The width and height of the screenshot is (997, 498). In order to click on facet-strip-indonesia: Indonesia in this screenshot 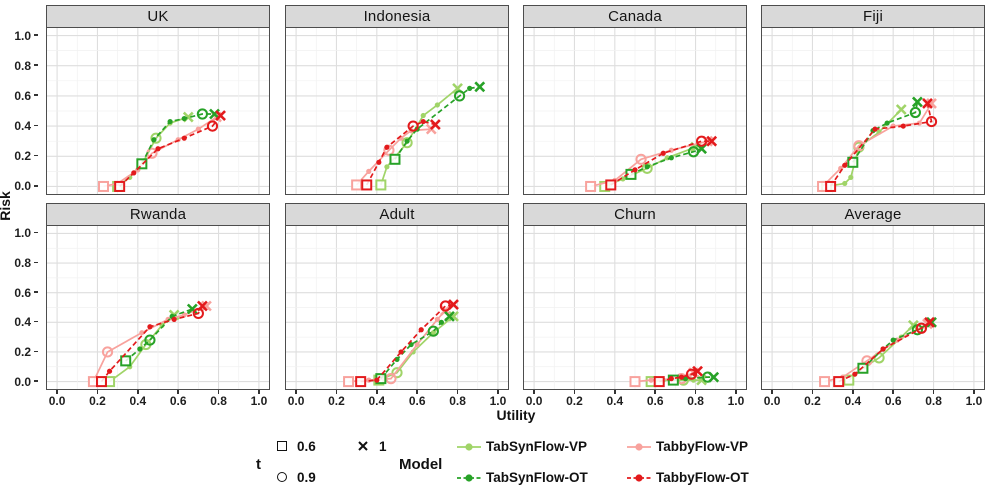, I will do `click(397, 16)`.